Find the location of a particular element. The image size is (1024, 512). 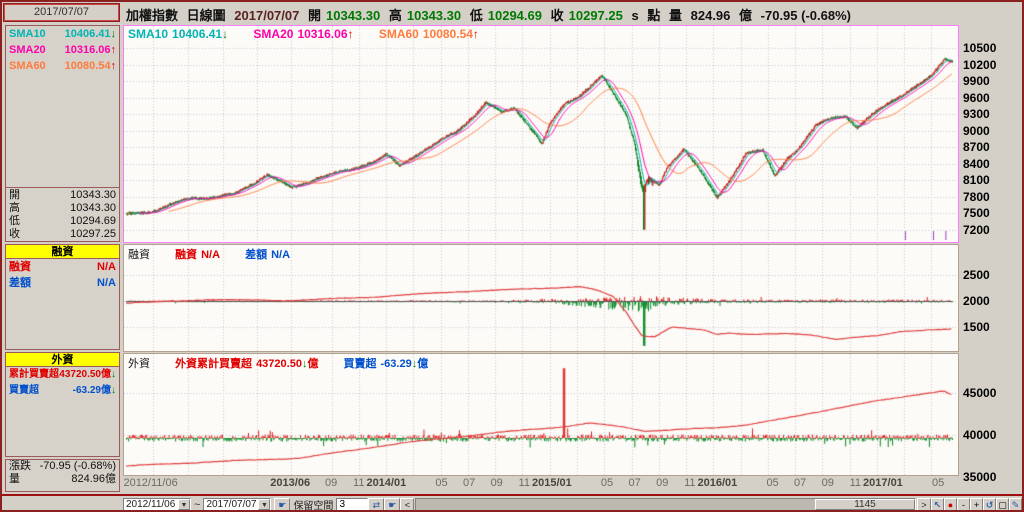

close-value: 10297.25 is located at coordinates (595, 15).